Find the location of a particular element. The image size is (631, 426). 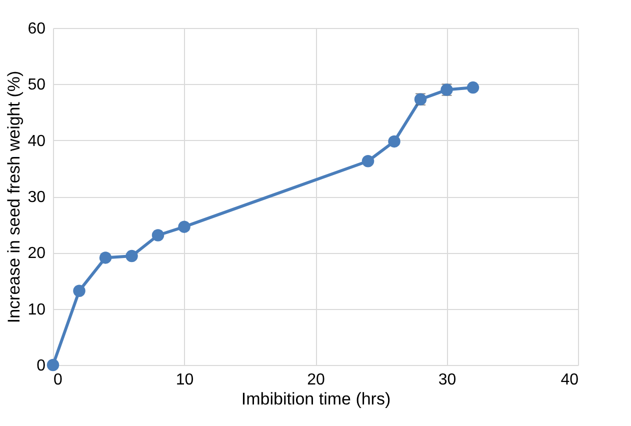

y-tick-label: 20 is located at coordinates (37, 253).